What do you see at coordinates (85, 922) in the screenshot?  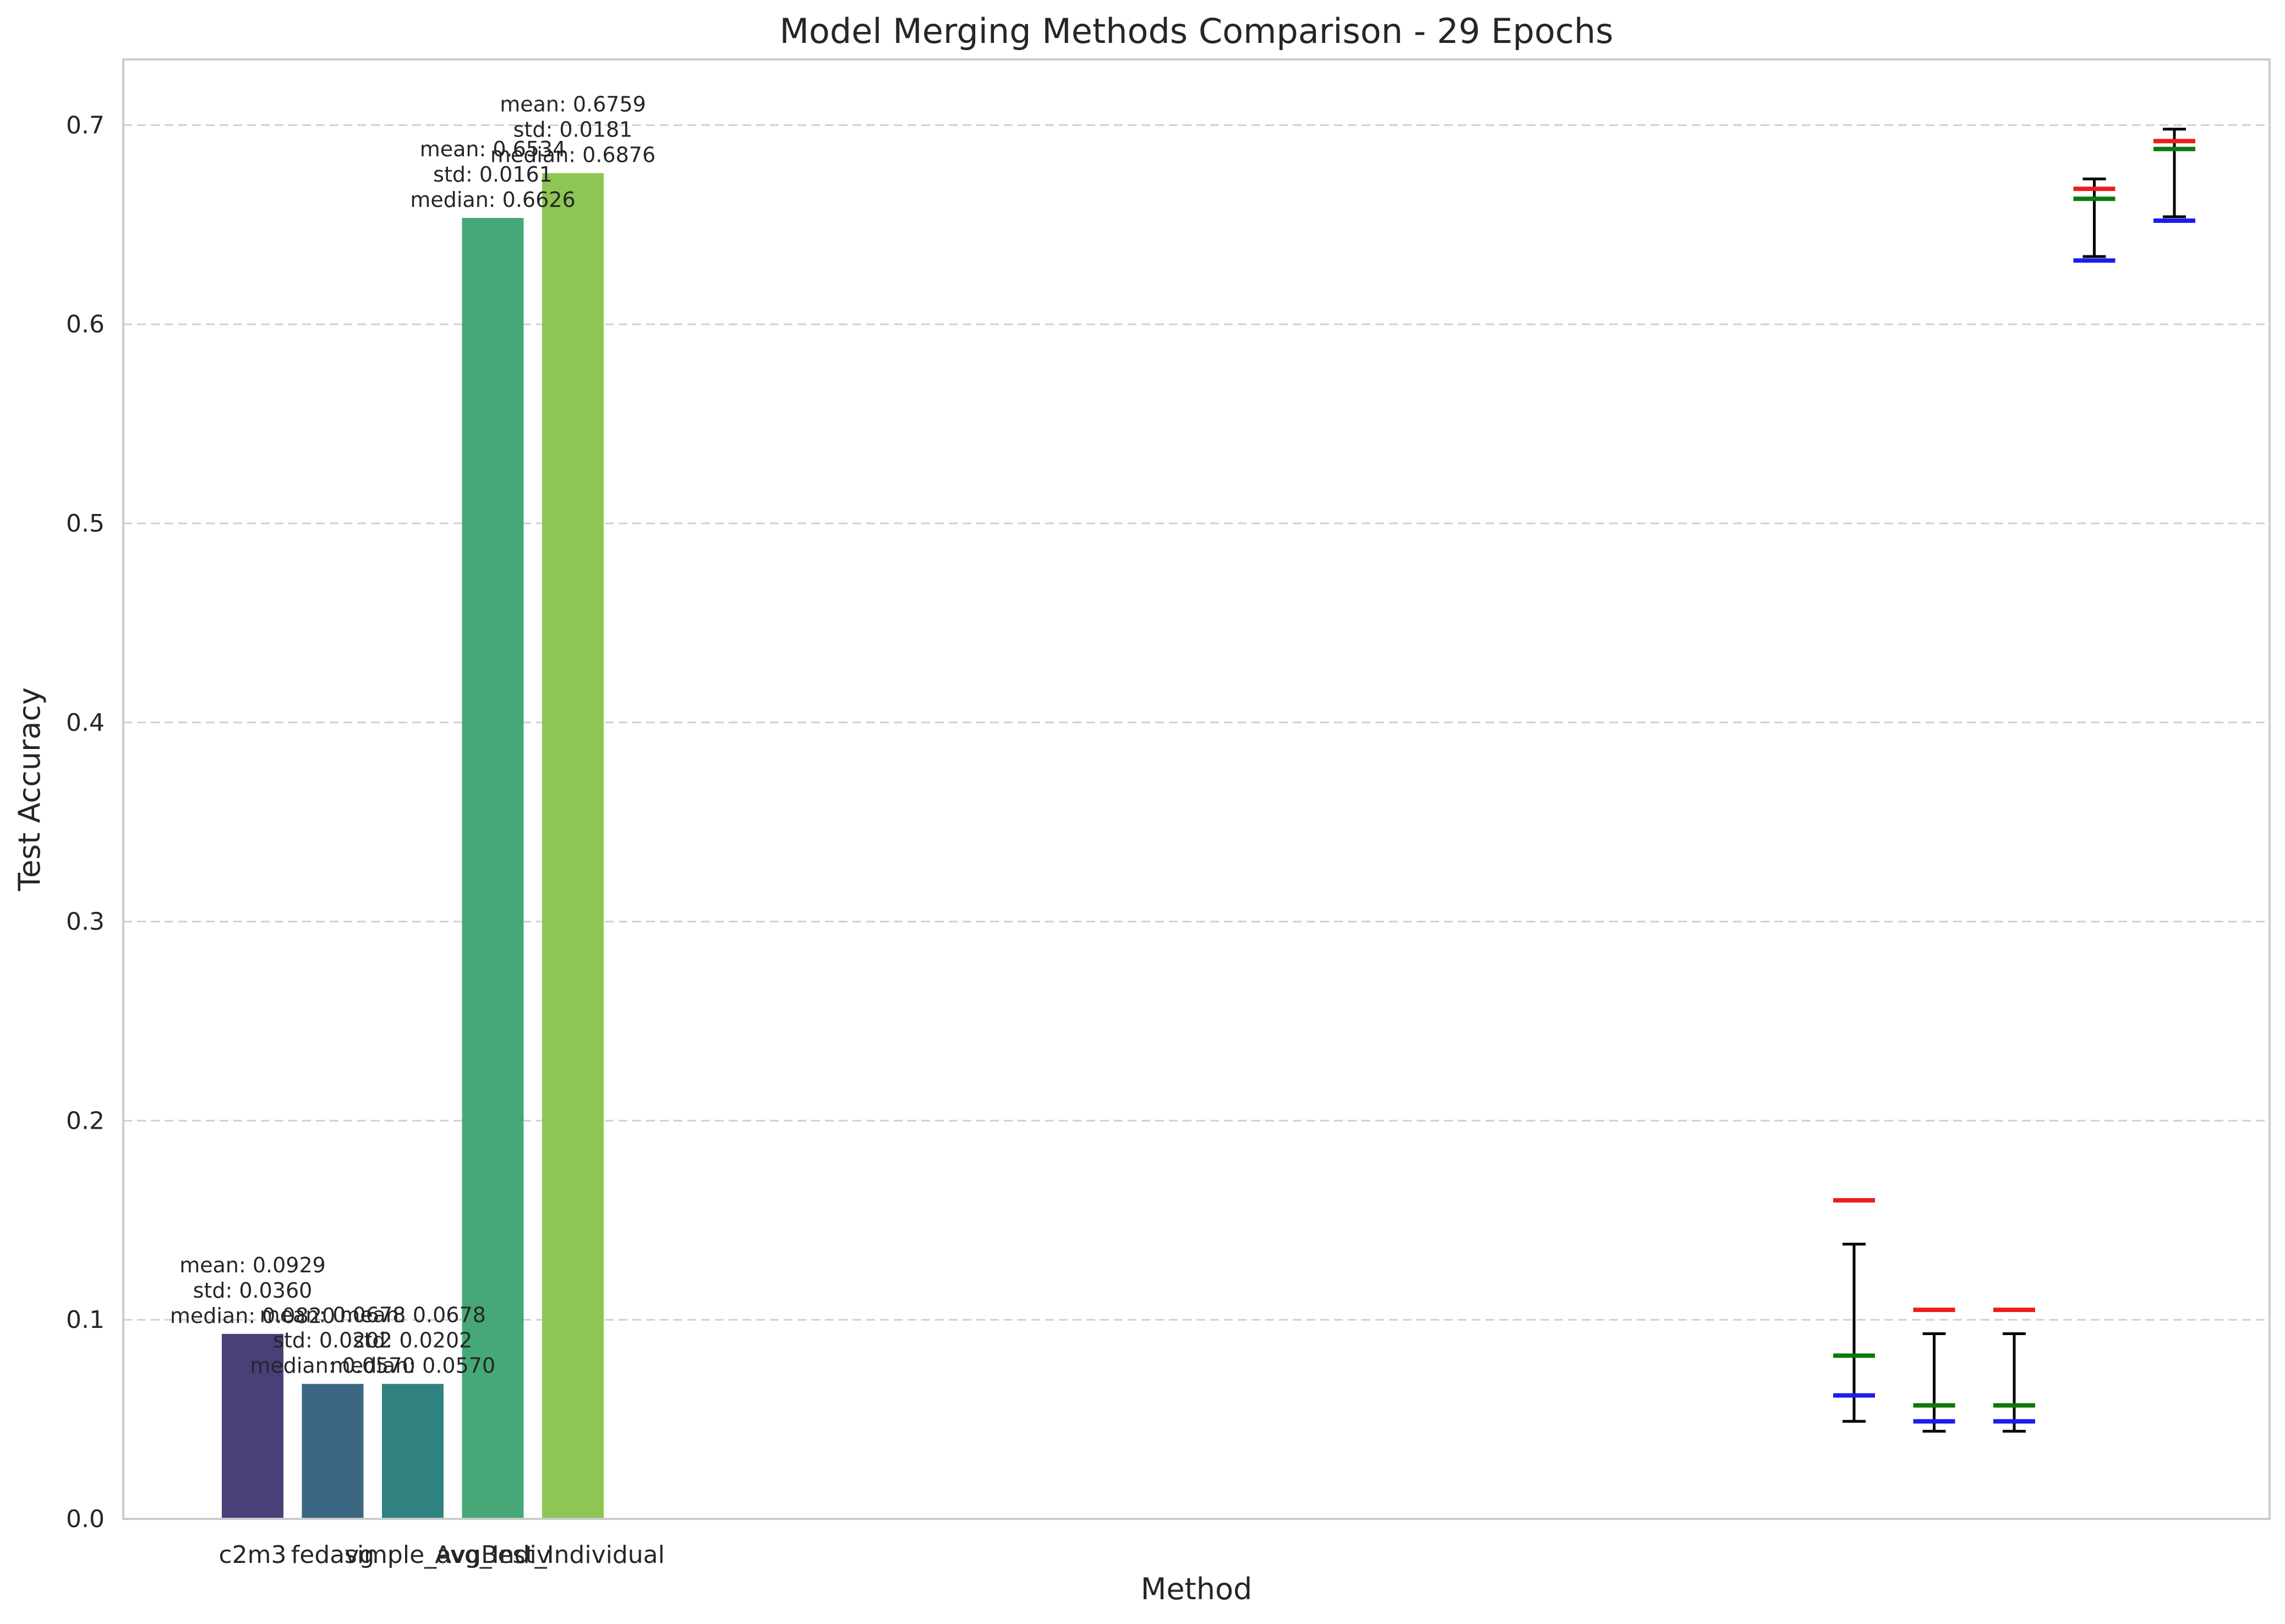 I see `y-tick-label: 0.3` at bounding box center [85, 922].